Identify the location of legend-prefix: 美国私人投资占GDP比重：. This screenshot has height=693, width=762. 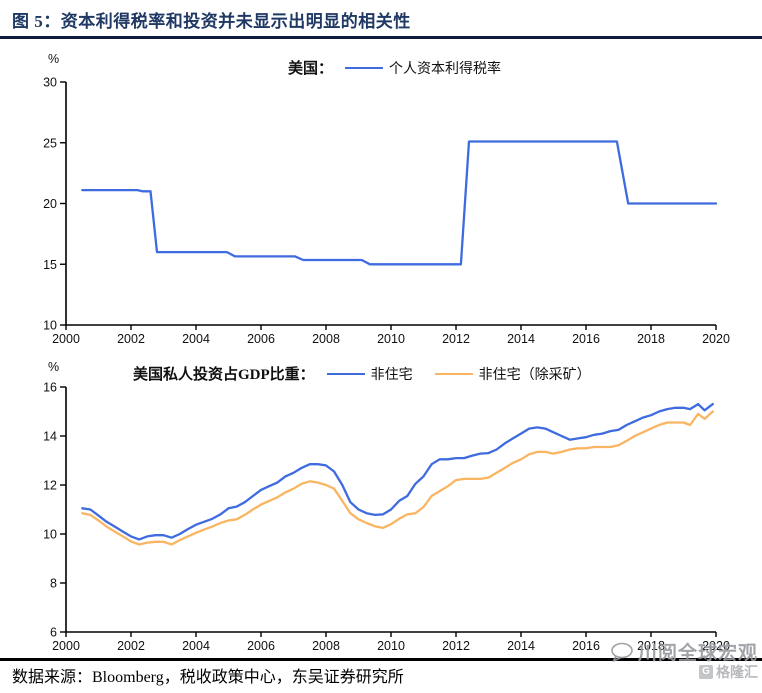
(224, 375).